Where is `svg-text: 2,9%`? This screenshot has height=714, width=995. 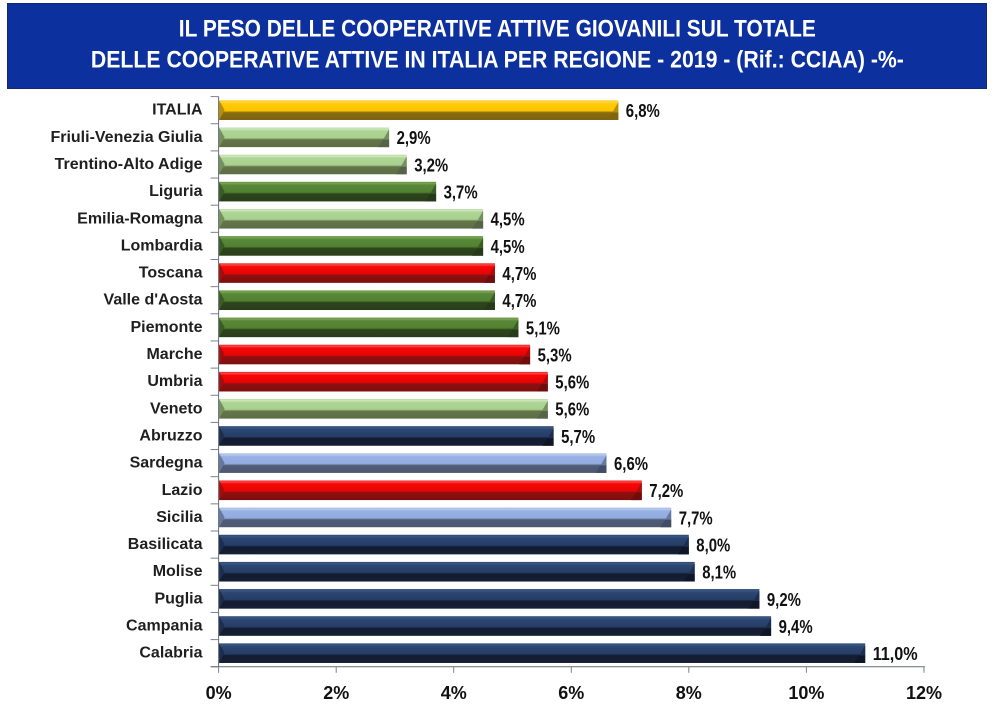
svg-text: 2,9% is located at coordinates (414, 138).